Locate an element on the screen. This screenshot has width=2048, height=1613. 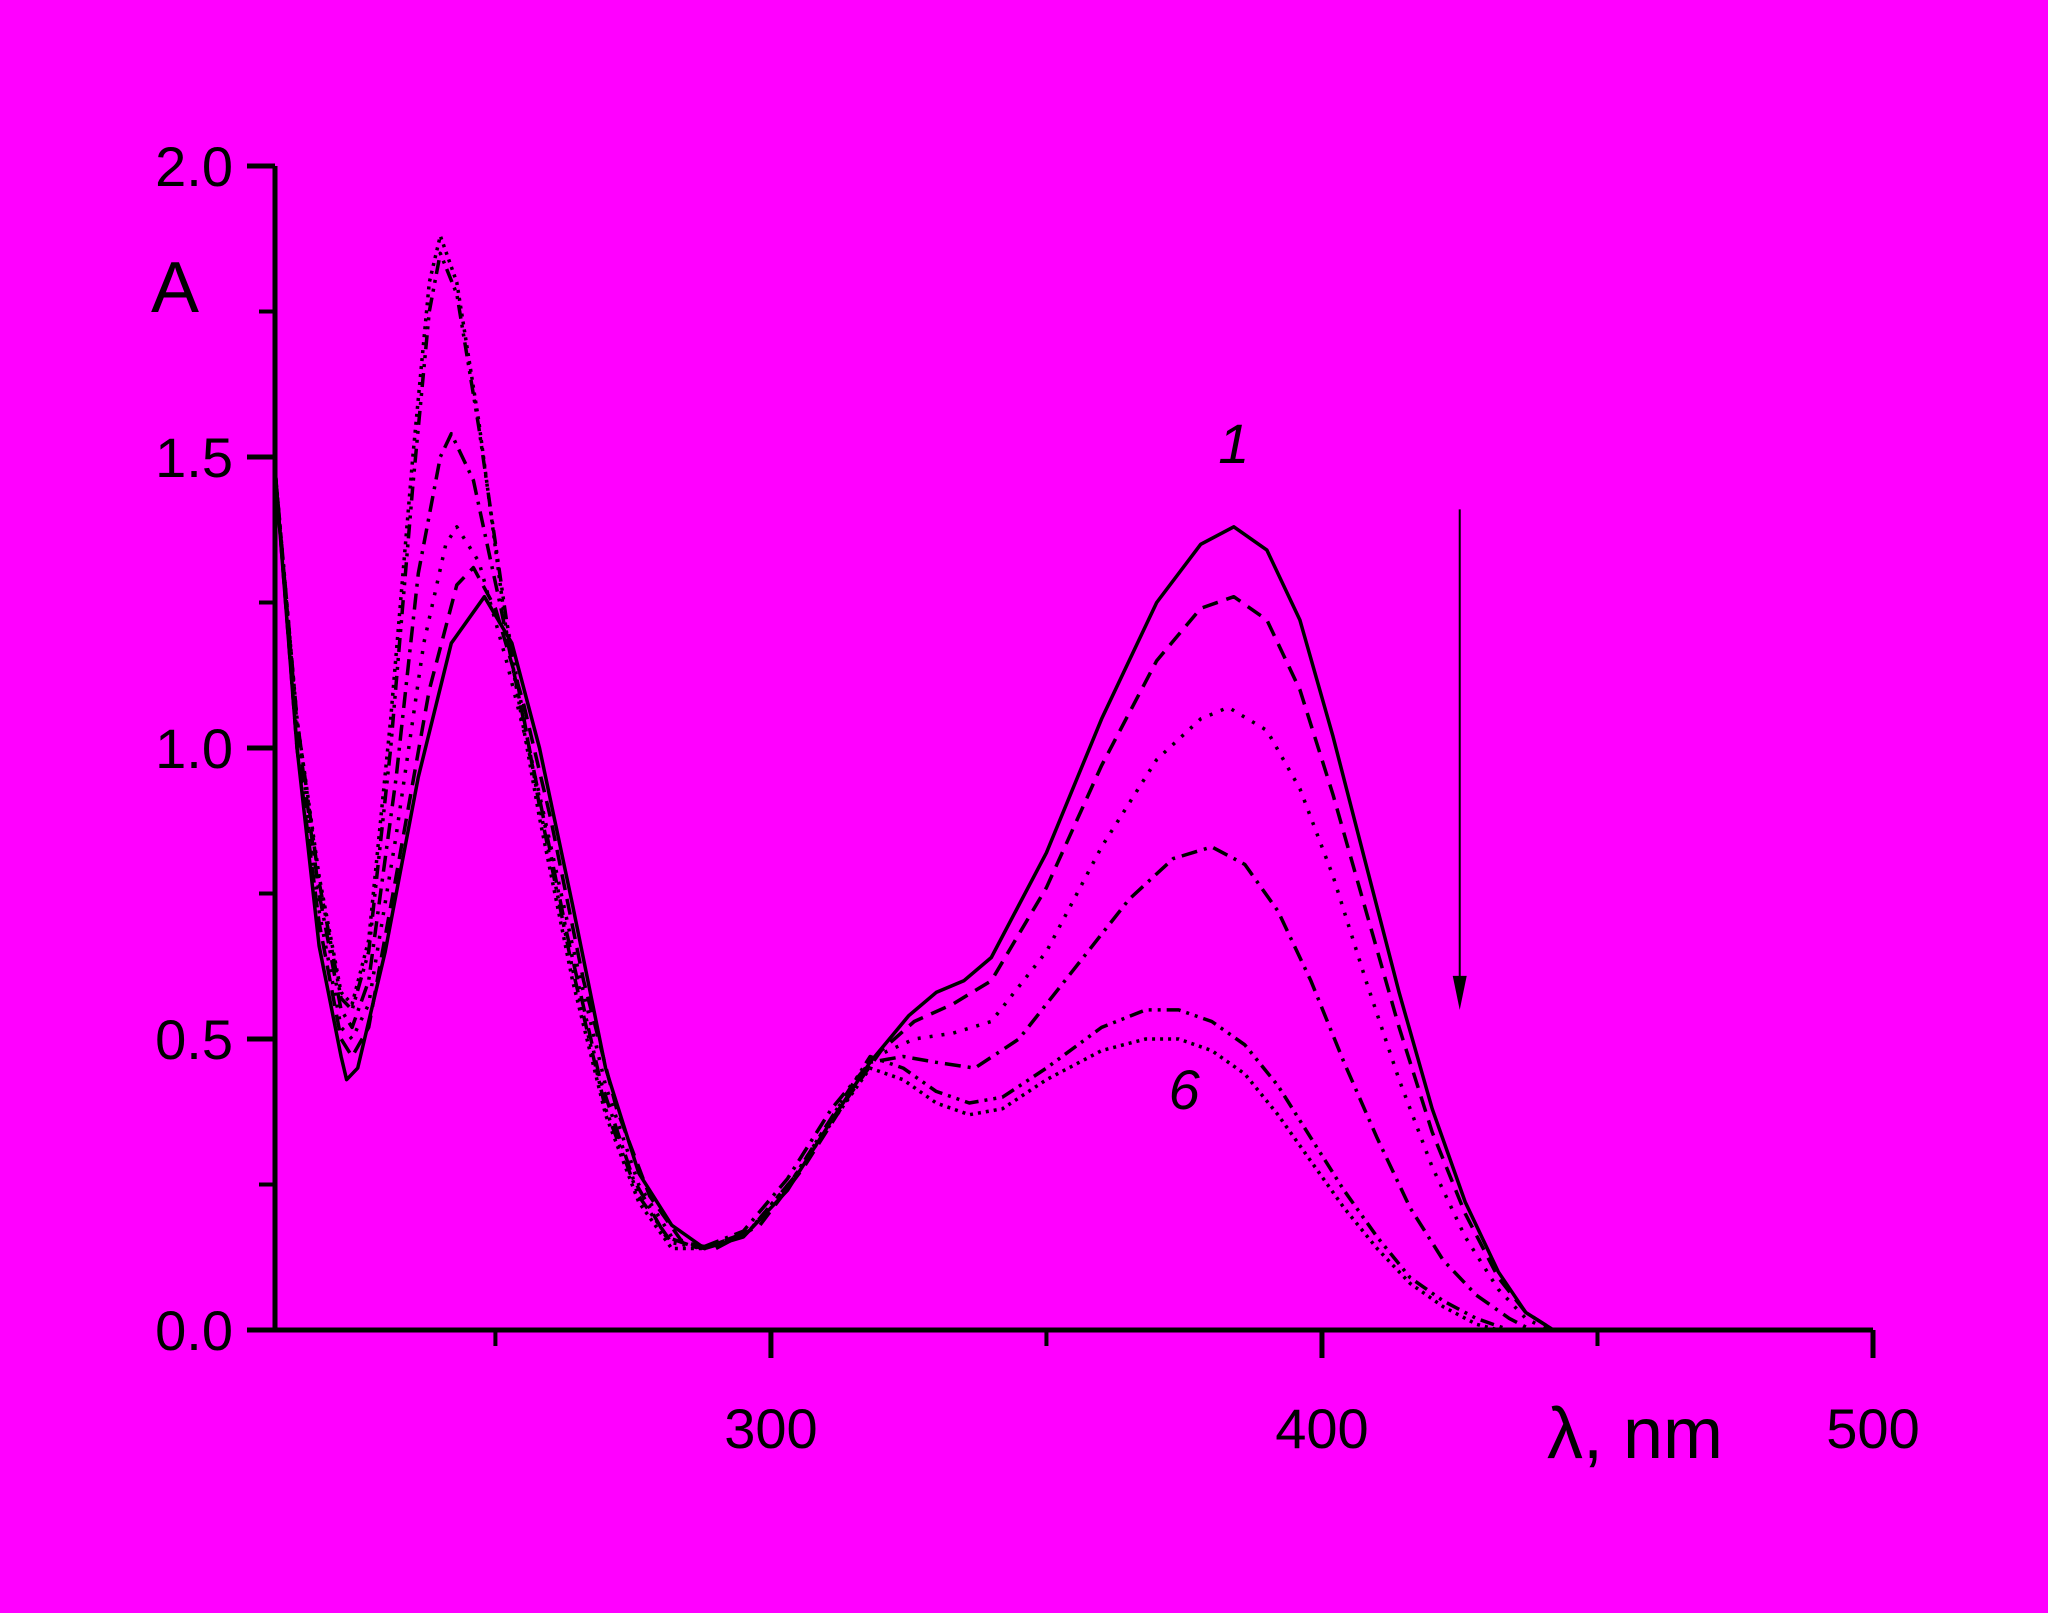
x-tick-label: 400 is located at coordinates (1321, 1428).